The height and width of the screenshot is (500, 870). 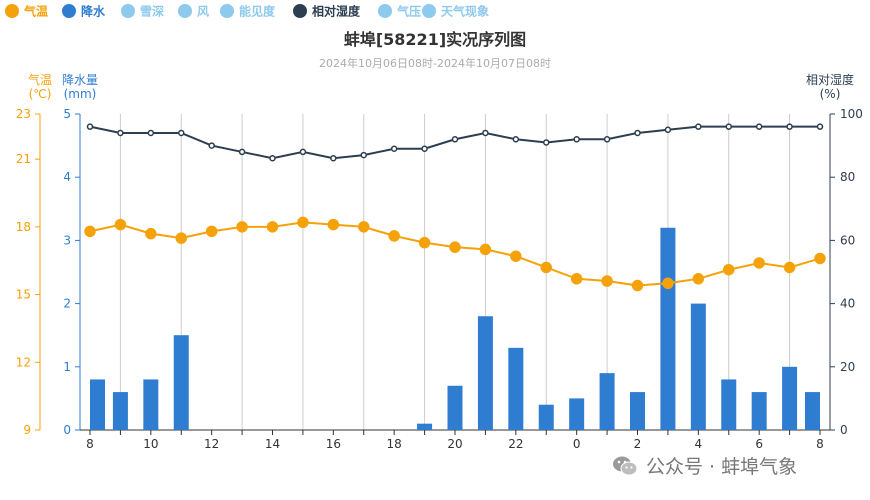 I want to click on precip-axis-name: 降水量, so click(x=80, y=80).